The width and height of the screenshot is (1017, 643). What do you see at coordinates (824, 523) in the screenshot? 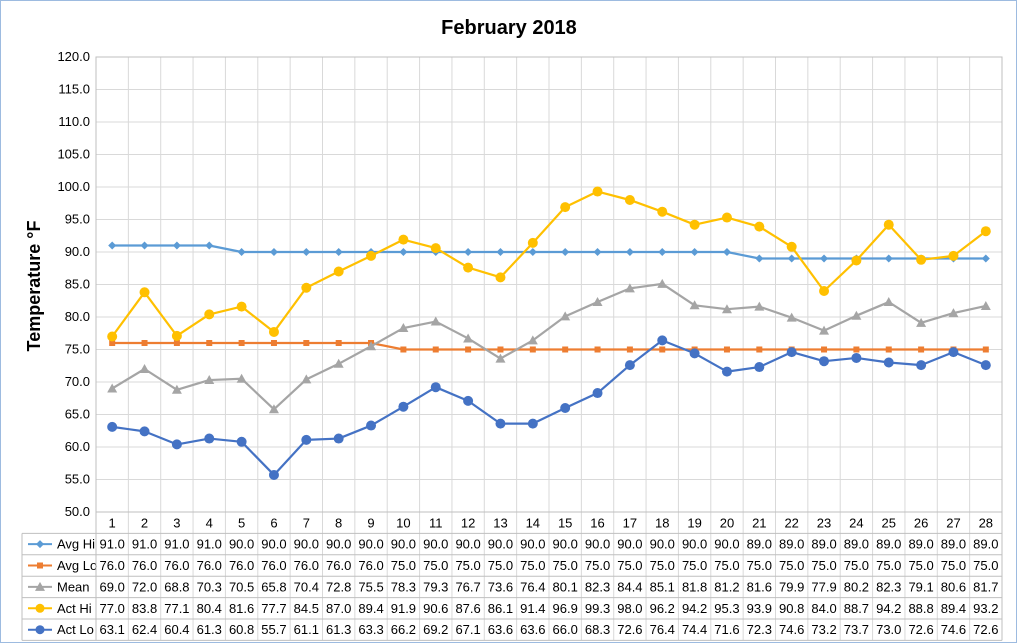
I see `x-tick-label: 23` at bounding box center [824, 523].